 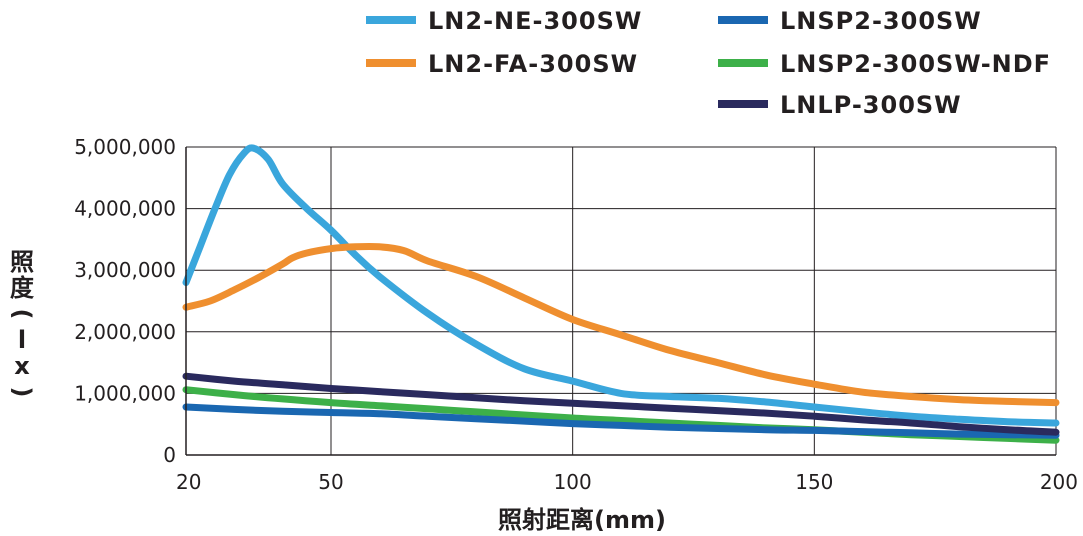 What do you see at coordinates (125, 270) in the screenshot?
I see `y-tick-label: 3,000,000` at bounding box center [125, 270].